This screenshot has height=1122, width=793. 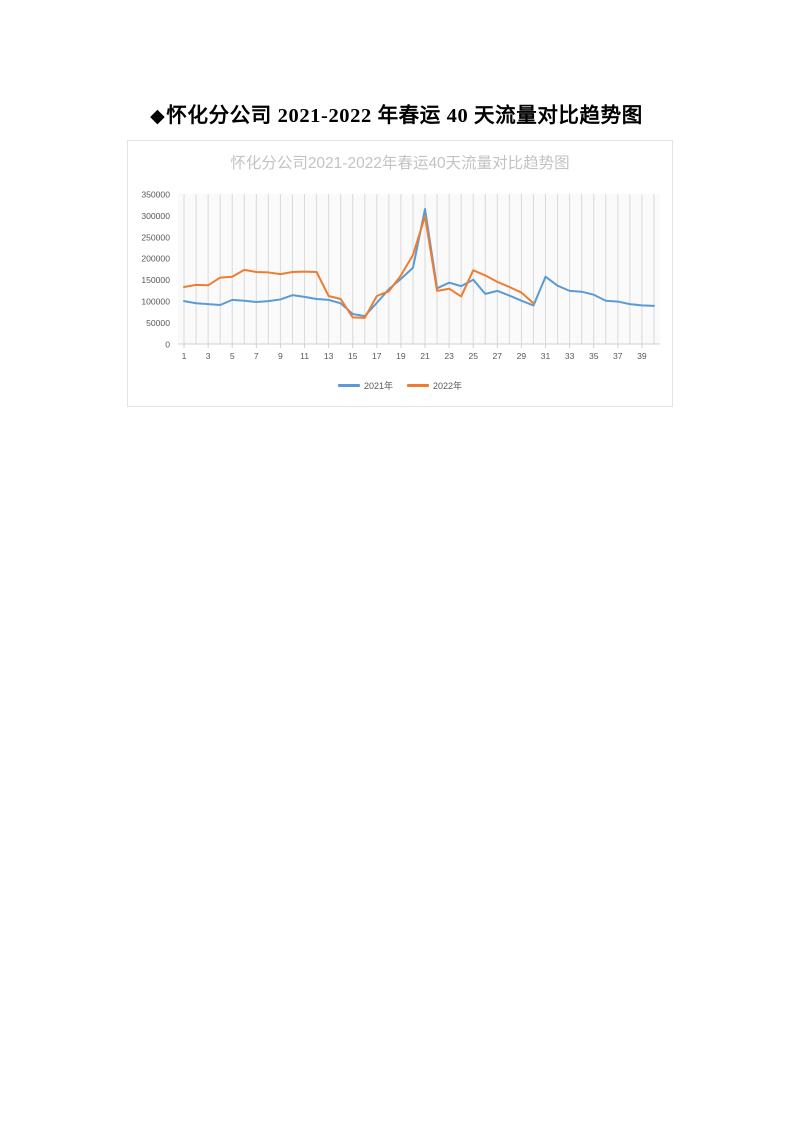 What do you see at coordinates (618, 356) in the screenshot?
I see `x-axis-tick-label: 37` at bounding box center [618, 356].